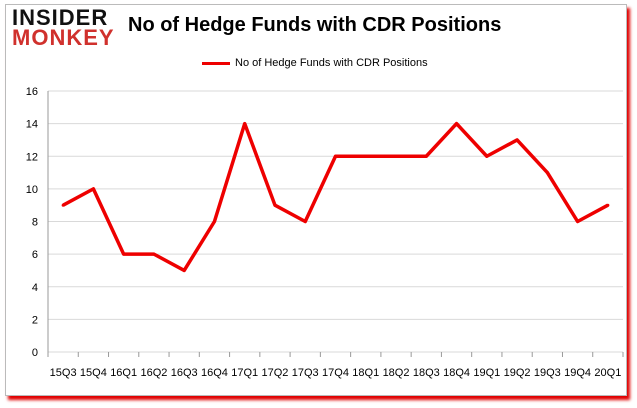 The width and height of the screenshot is (637, 408). Describe the element at coordinates (32, 157) in the screenshot. I see `y-tick-label: 12` at that location.